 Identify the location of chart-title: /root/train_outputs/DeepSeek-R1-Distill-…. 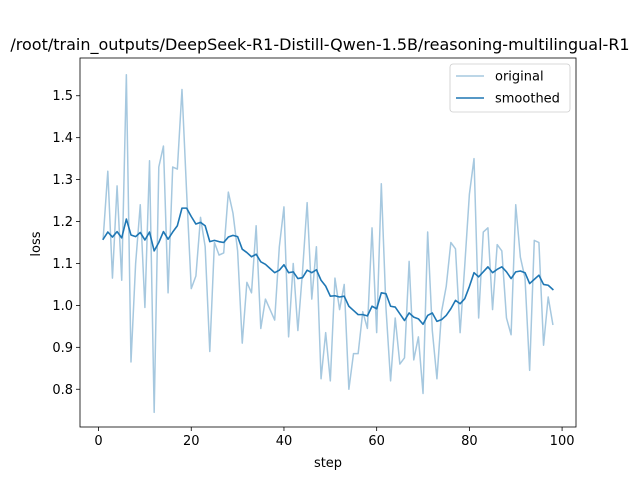
(319, 45).